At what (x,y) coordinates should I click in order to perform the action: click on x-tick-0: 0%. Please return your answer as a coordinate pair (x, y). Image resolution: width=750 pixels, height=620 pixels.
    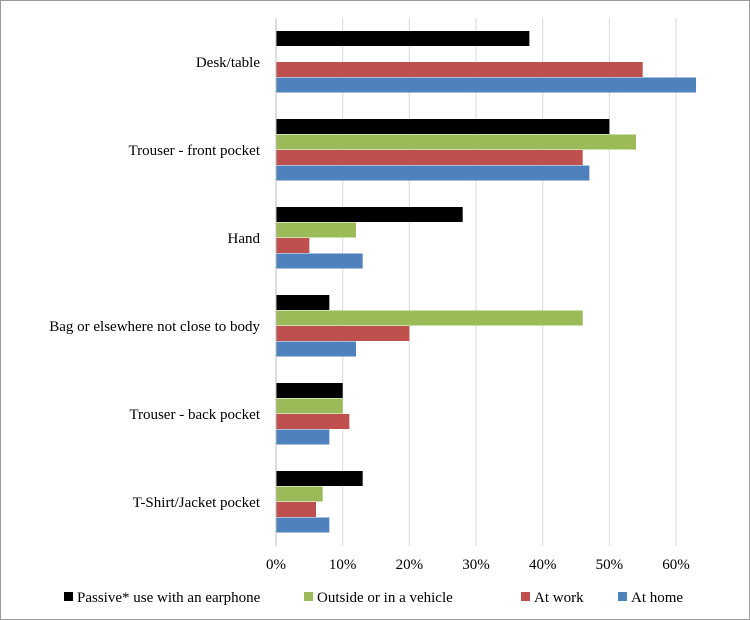
    Looking at the image, I should click on (276, 565).